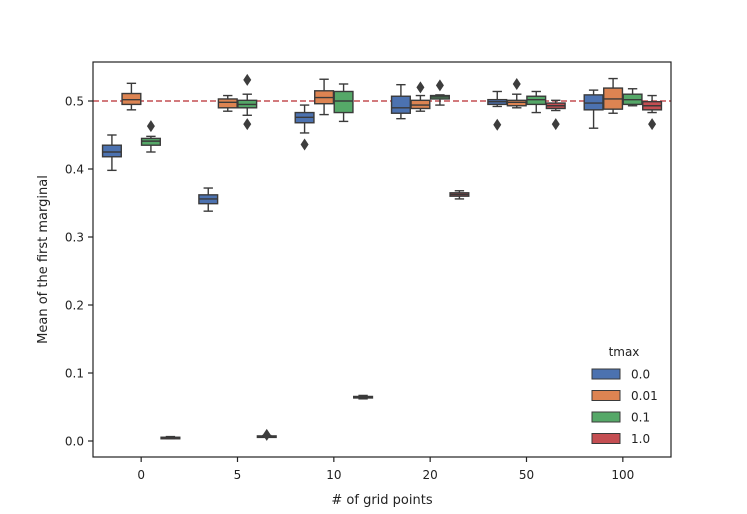  Describe the element at coordinates (606, 417) in the screenshot. I see `legend-swatch-0.1` at that location.